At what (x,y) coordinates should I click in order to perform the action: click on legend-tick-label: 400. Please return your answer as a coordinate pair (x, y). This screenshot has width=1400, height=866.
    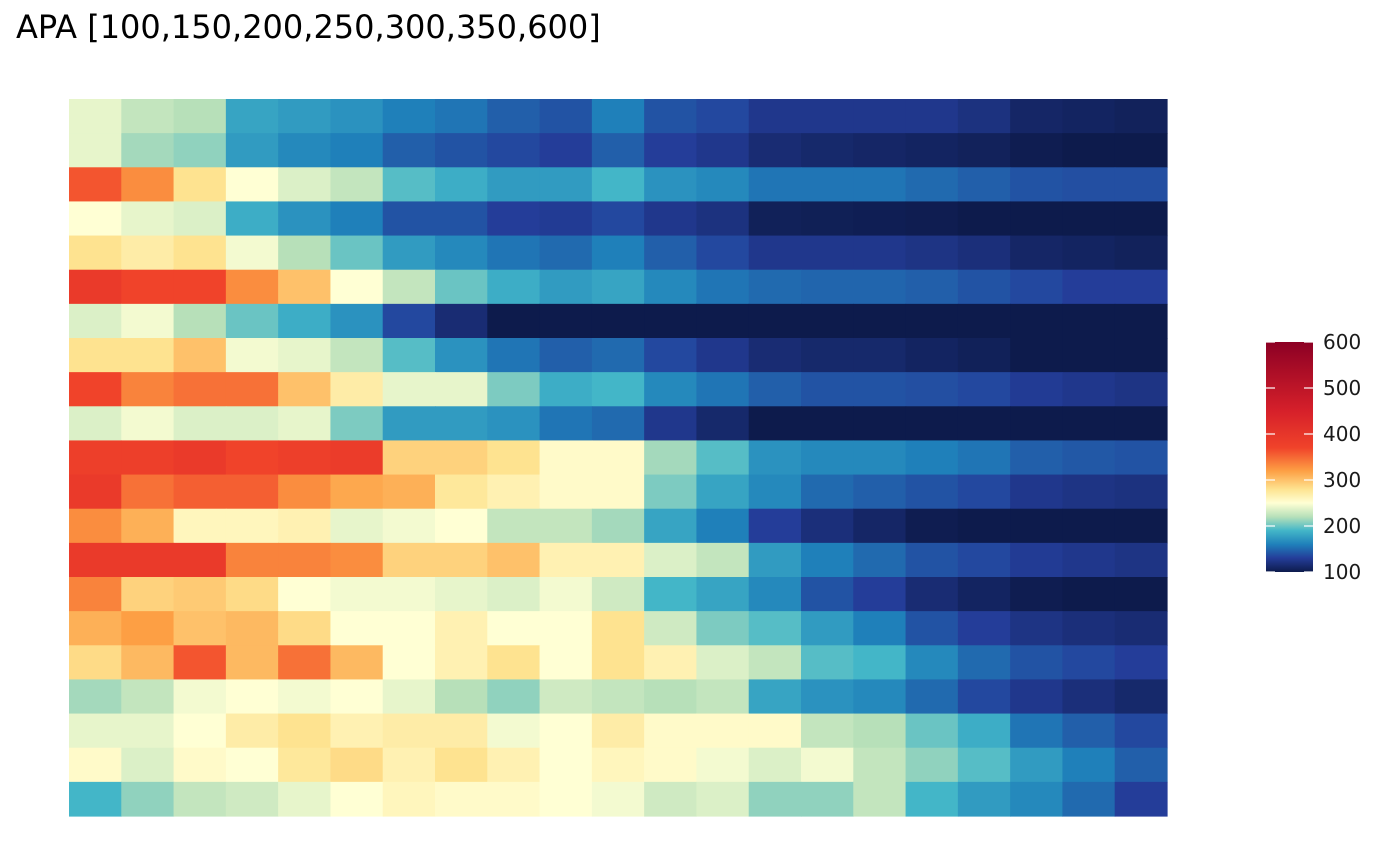
    Looking at the image, I should click on (1342, 434).